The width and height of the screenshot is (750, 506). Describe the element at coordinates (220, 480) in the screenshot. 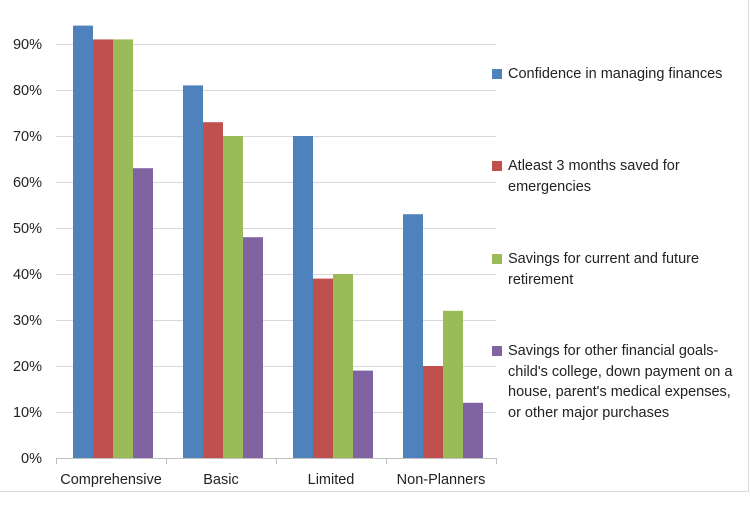

I see `x-category-label: Basic` at that location.